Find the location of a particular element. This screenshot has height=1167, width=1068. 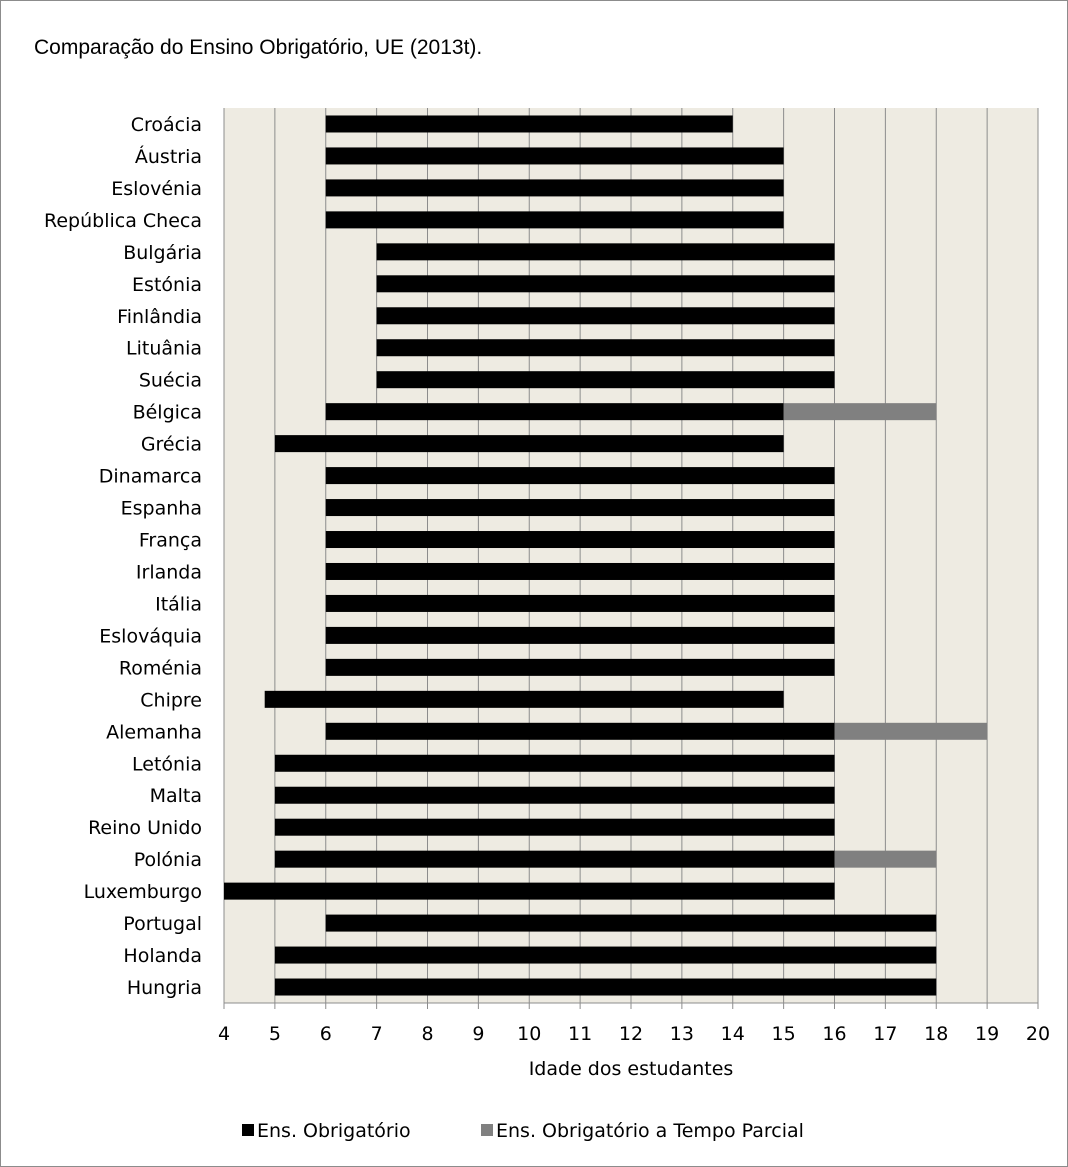

category-label: Alemanha is located at coordinates (154, 732).